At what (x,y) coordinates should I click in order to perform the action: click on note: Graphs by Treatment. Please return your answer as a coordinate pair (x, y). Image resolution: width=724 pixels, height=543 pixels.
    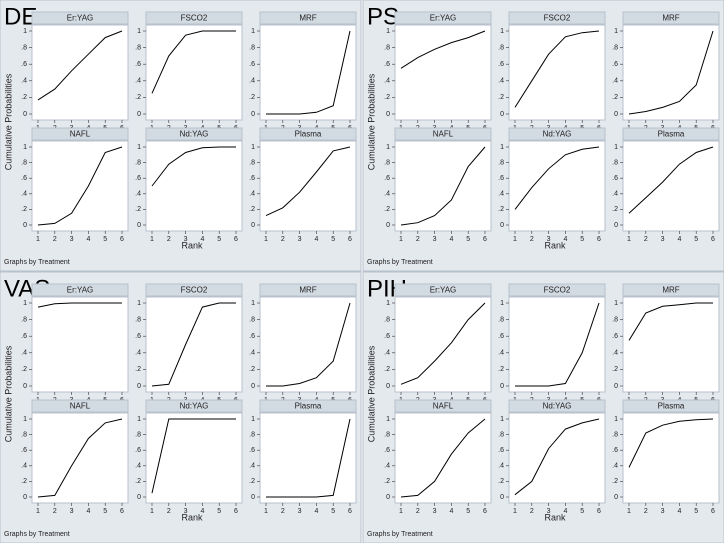
    Looking at the image, I should click on (400, 262).